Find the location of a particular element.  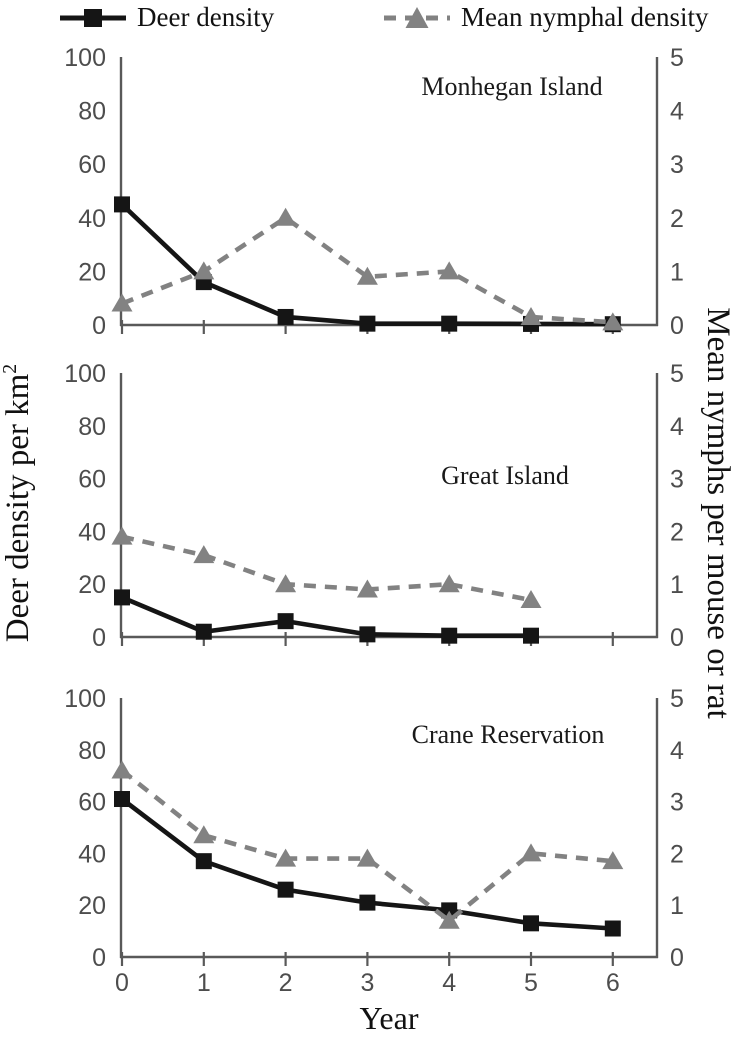

nymph-legend-triangle is located at coordinates (417, 17).